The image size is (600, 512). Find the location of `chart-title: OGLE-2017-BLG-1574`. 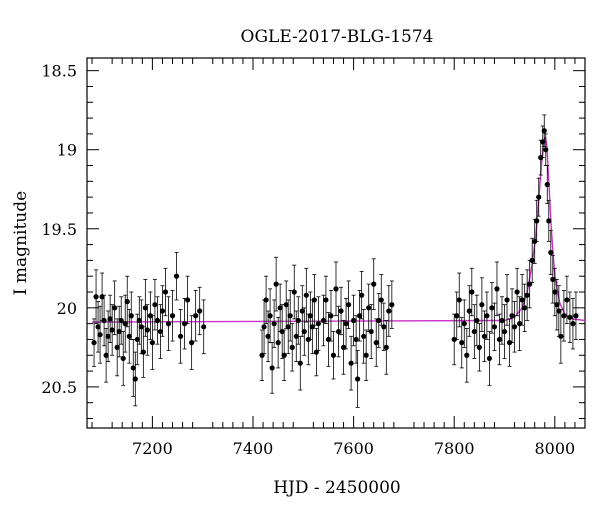

chart-title: OGLE-2017-BLG-1574 is located at coordinates (337, 37).